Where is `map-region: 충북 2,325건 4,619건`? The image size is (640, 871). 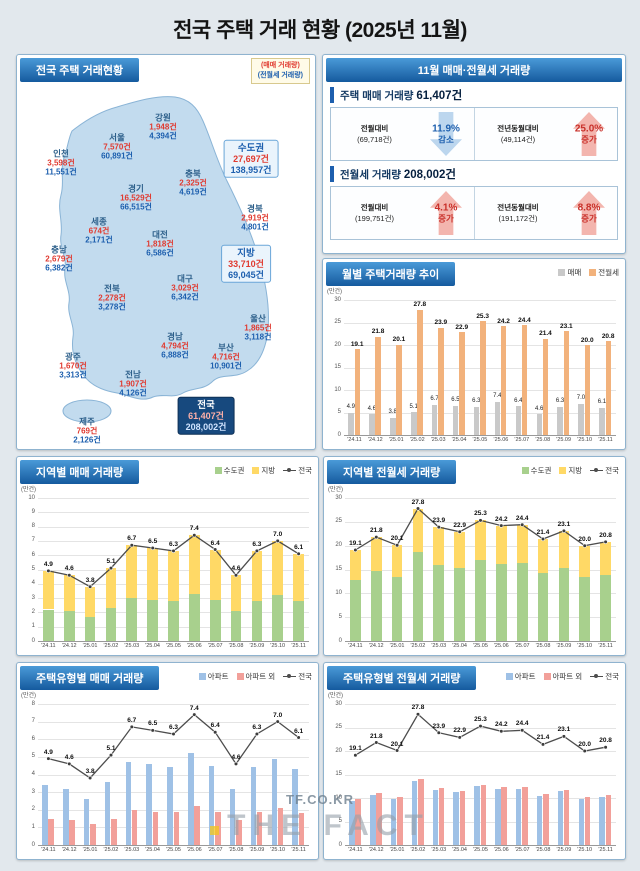
map-region: 충북 2,325건 4,619건 is located at coordinates (192, 183).